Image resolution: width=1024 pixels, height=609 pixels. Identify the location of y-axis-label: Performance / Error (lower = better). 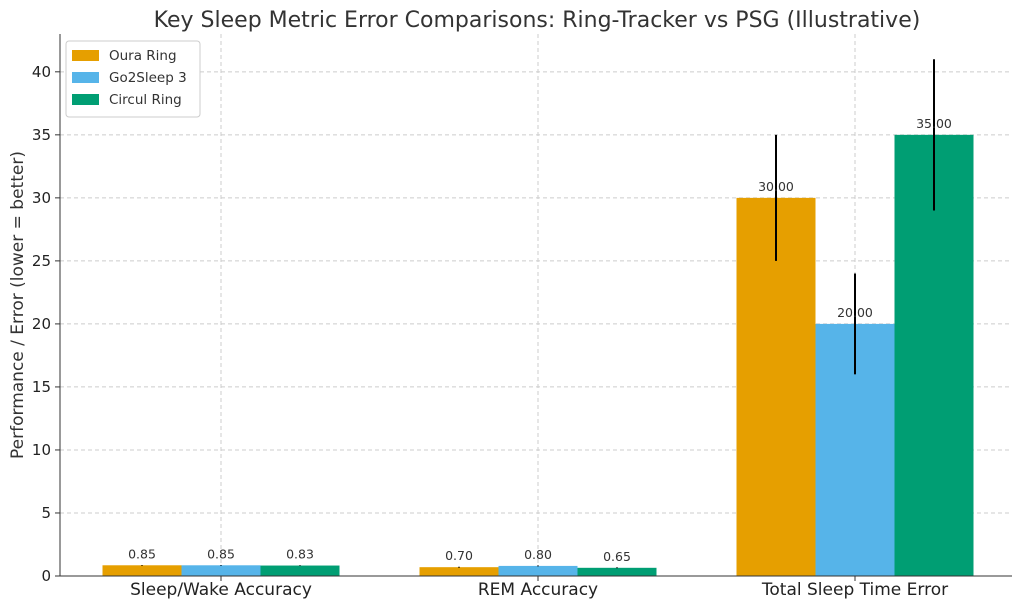
(18, 305).